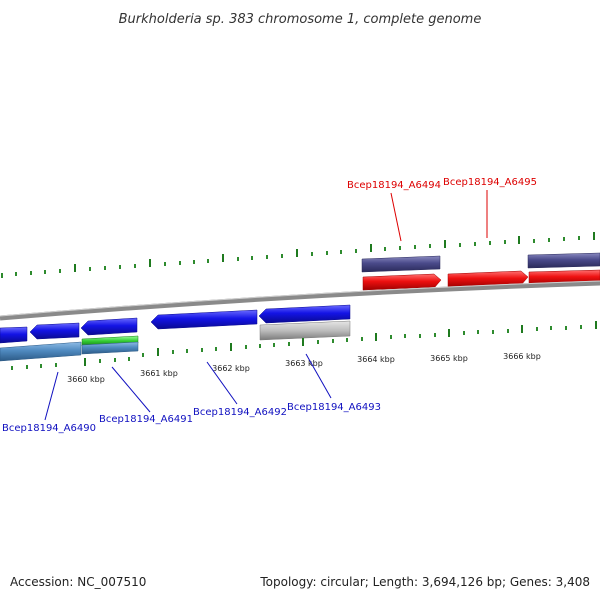 The height and width of the screenshot is (600, 600). I want to click on outer-tick-ring, so click(298, 255).